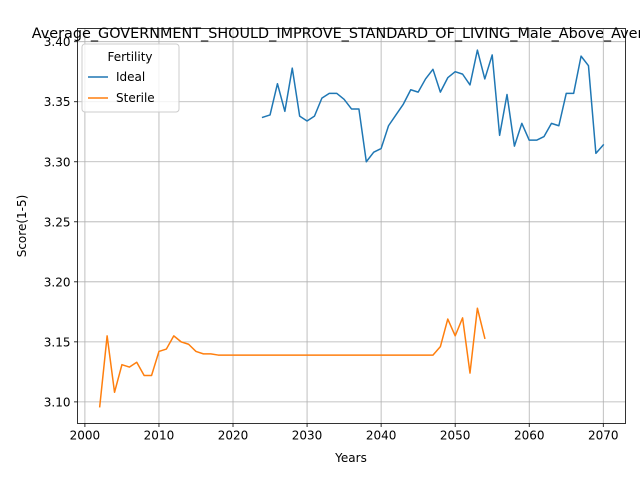 This screenshot has width=640, height=484. What do you see at coordinates (344, 433) in the screenshot?
I see `x-axis-ticks: 2000 2010 2020 2030 2040 2050 2060 2070` at bounding box center [344, 433].